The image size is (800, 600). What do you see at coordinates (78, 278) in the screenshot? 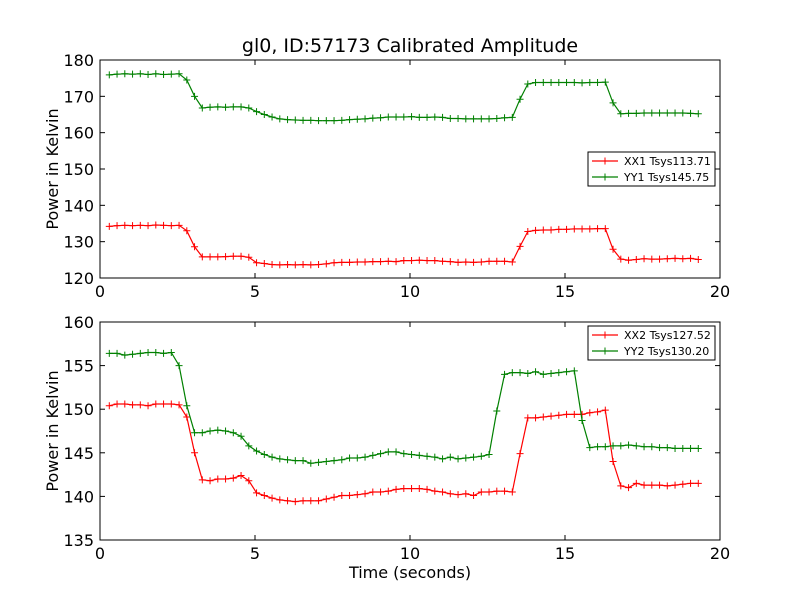
I see `y-tick-label: 120` at bounding box center [78, 278].